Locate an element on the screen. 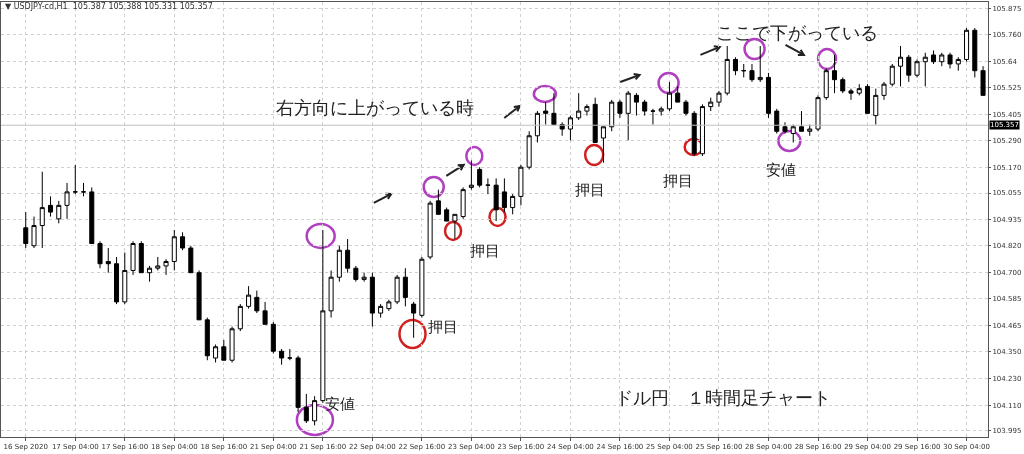  annotation: 右方向に上がっている時 is located at coordinates (375, 107).